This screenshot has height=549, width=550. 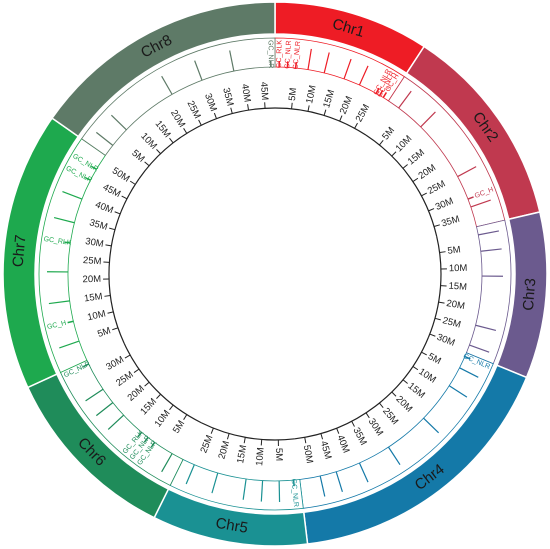 I want to click on gene-label: GC_RLK, so click(x=57, y=241).